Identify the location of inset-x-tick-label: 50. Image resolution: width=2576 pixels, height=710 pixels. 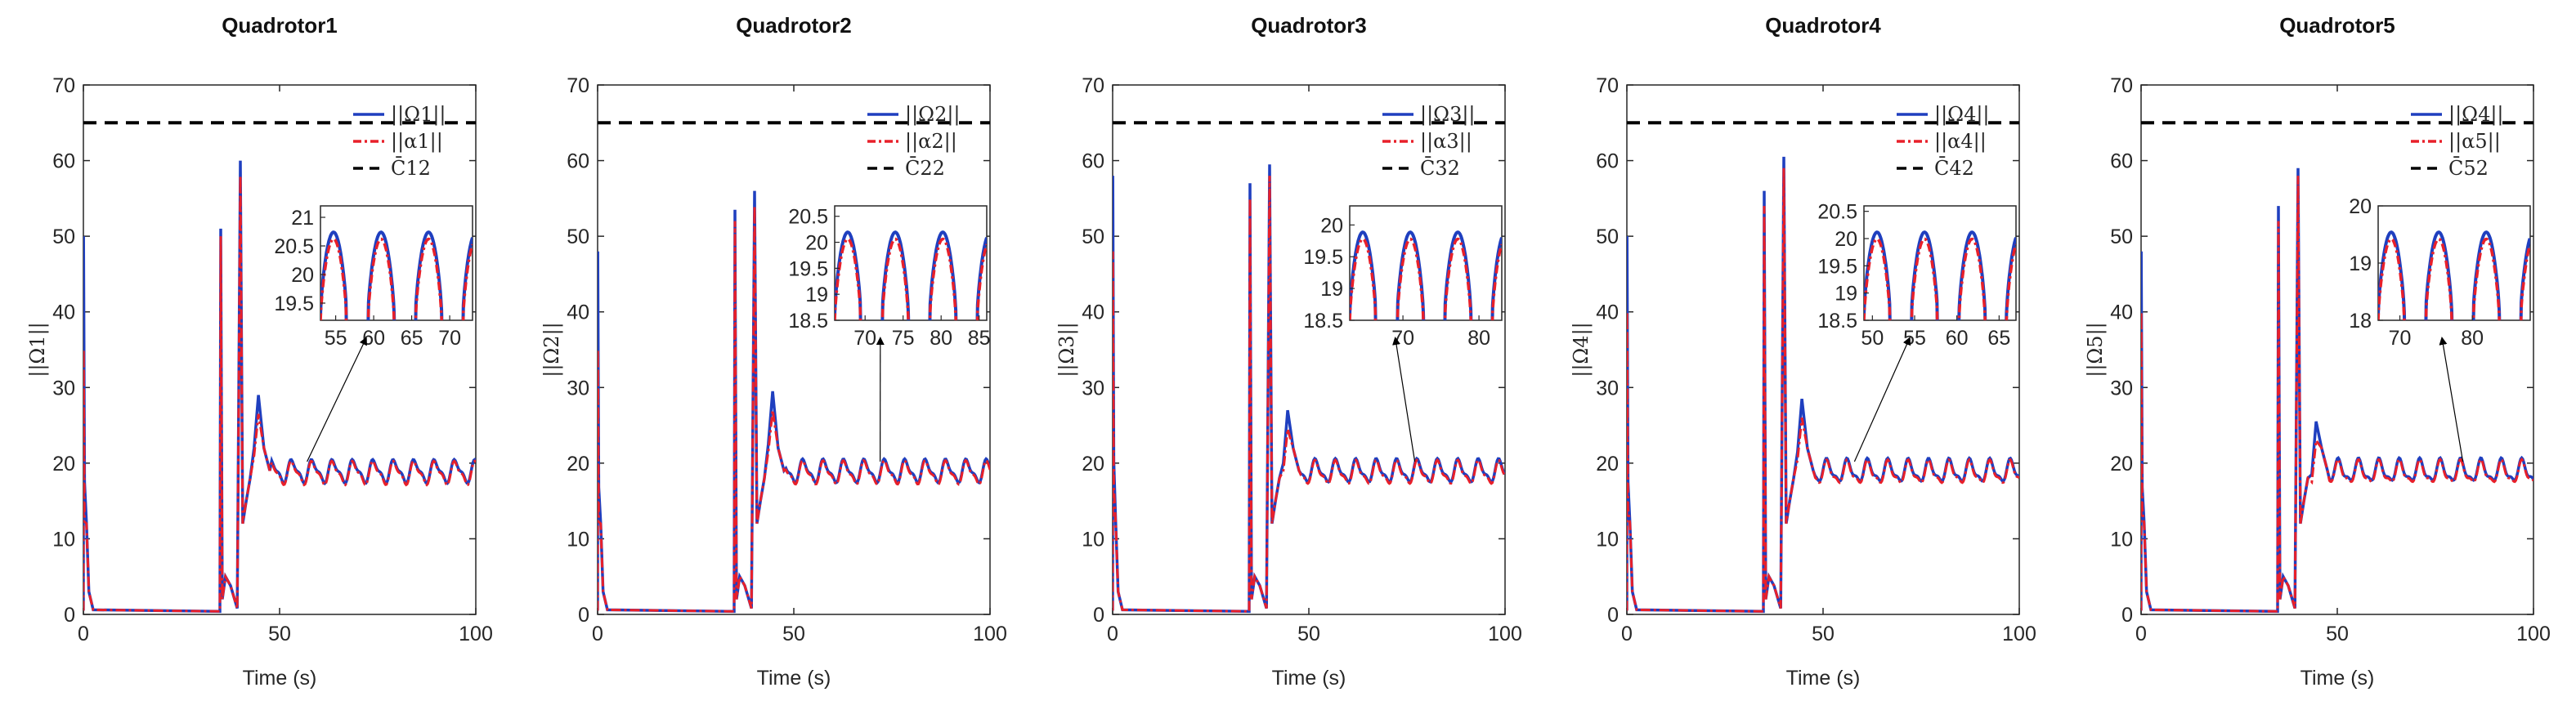
(1872, 338).